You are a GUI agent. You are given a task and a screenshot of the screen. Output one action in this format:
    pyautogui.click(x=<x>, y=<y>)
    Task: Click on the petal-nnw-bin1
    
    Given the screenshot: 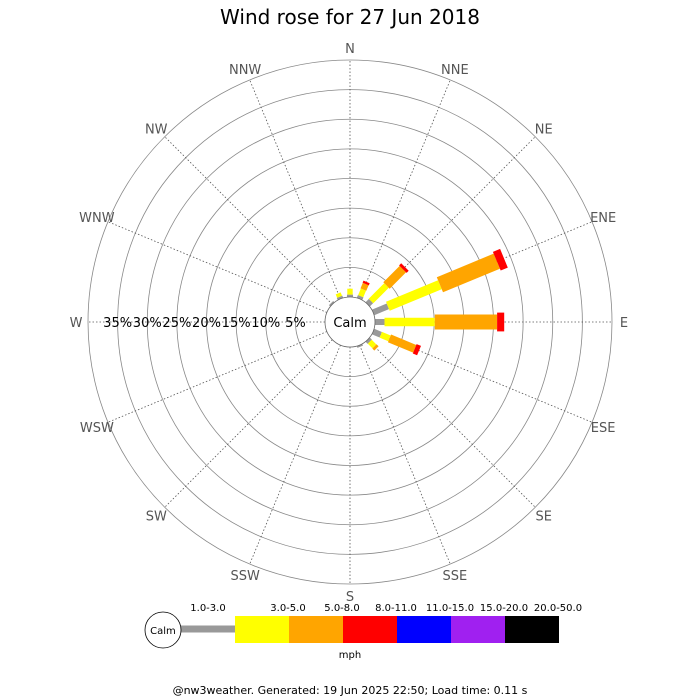 What is the action you would take?
    pyautogui.click(x=338, y=295)
    